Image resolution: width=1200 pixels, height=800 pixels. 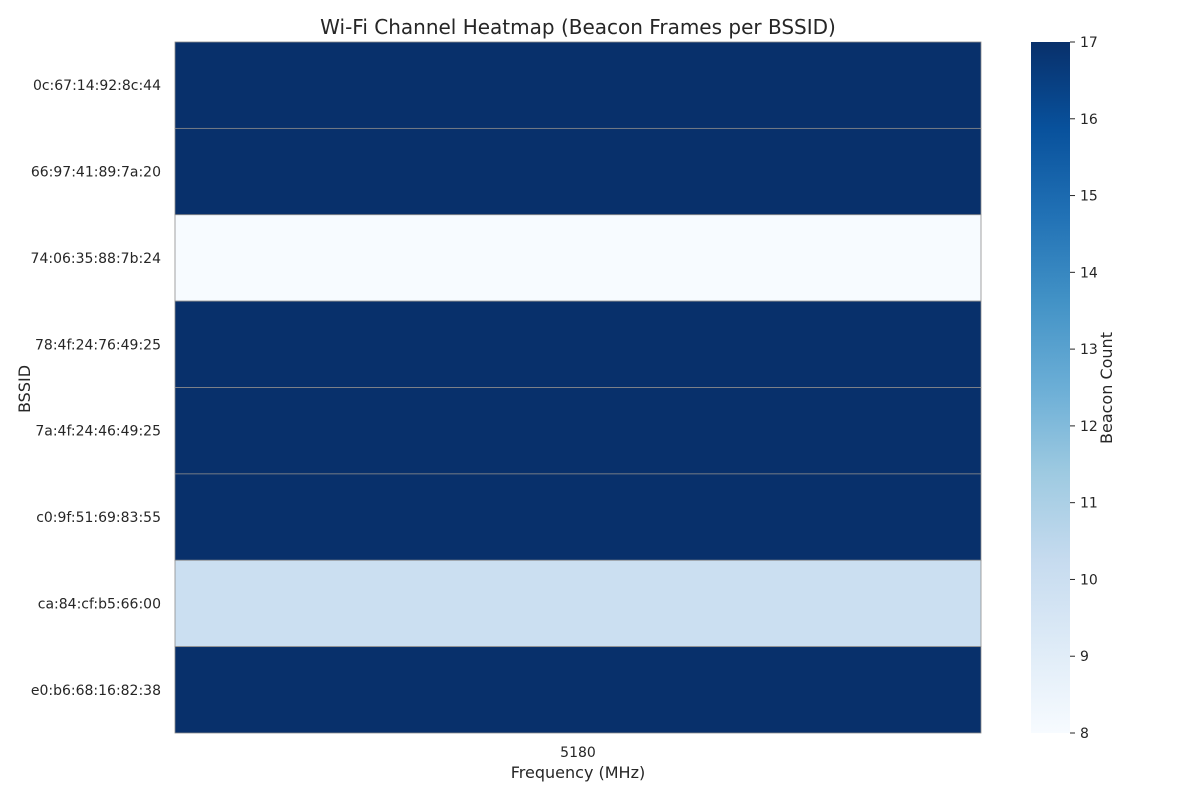 What do you see at coordinates (1089, 197) in the screenshot?
I see `colorbar-tick-label: 15` at bounding box center [1089, 197].